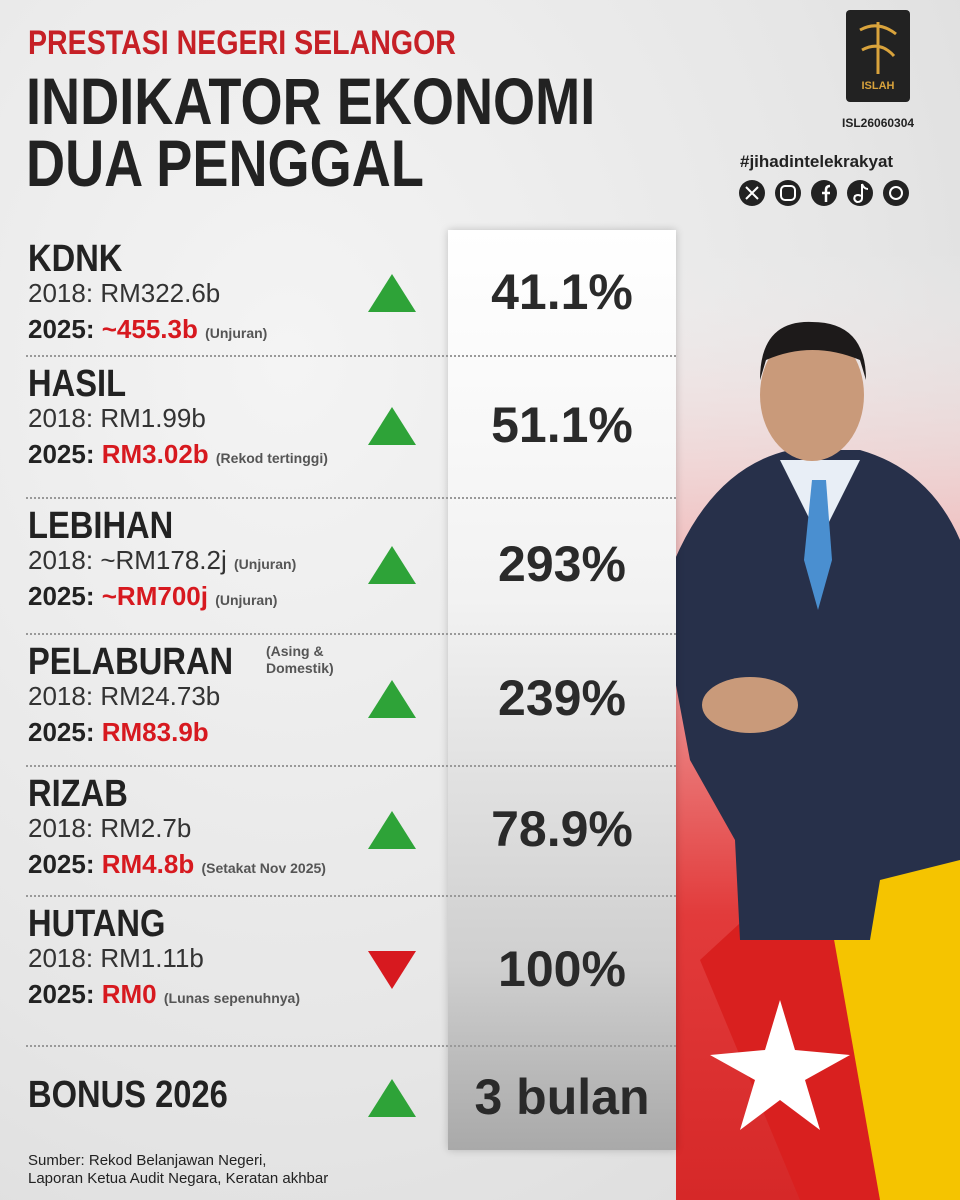 The width and height of the screenshot is (960, 1200). I want to click on change-value: 78.9%, so click(562, 829).